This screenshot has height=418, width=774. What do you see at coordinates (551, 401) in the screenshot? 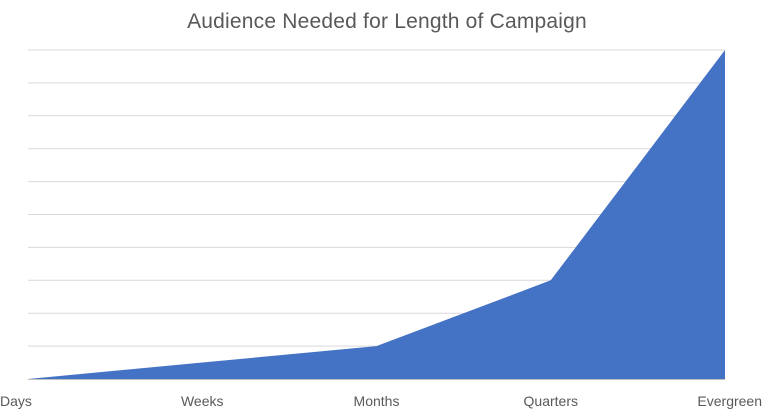
I see `x-tick-label-quarters: Quarters` at bounding box center [551, 401].